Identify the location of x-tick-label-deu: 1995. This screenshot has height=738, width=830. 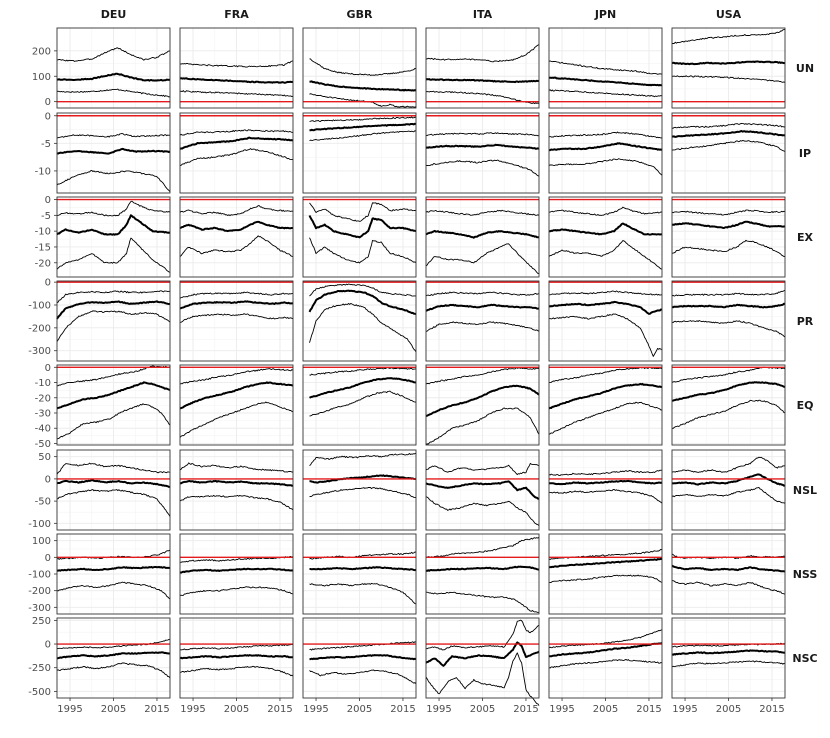
(69, 709).